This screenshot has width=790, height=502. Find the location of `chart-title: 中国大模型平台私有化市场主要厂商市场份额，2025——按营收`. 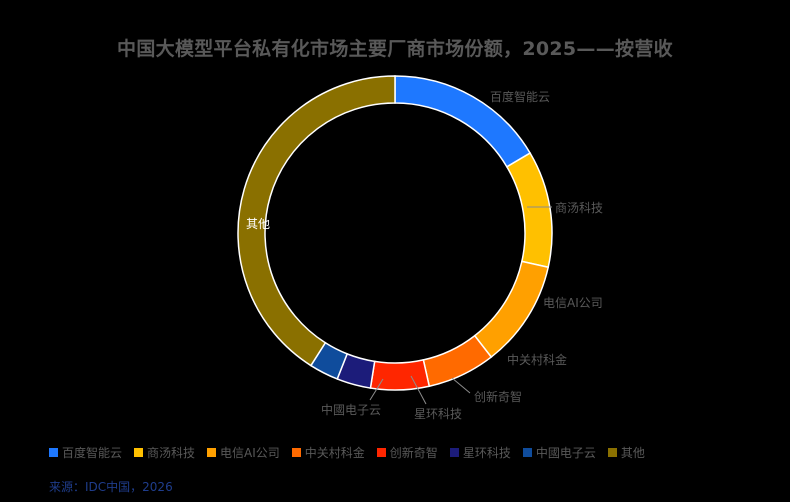

chart-title: 中国大模型平台私有化市场主要厂商市场份额，2025——按营收 is located at coordinates (395, 49).